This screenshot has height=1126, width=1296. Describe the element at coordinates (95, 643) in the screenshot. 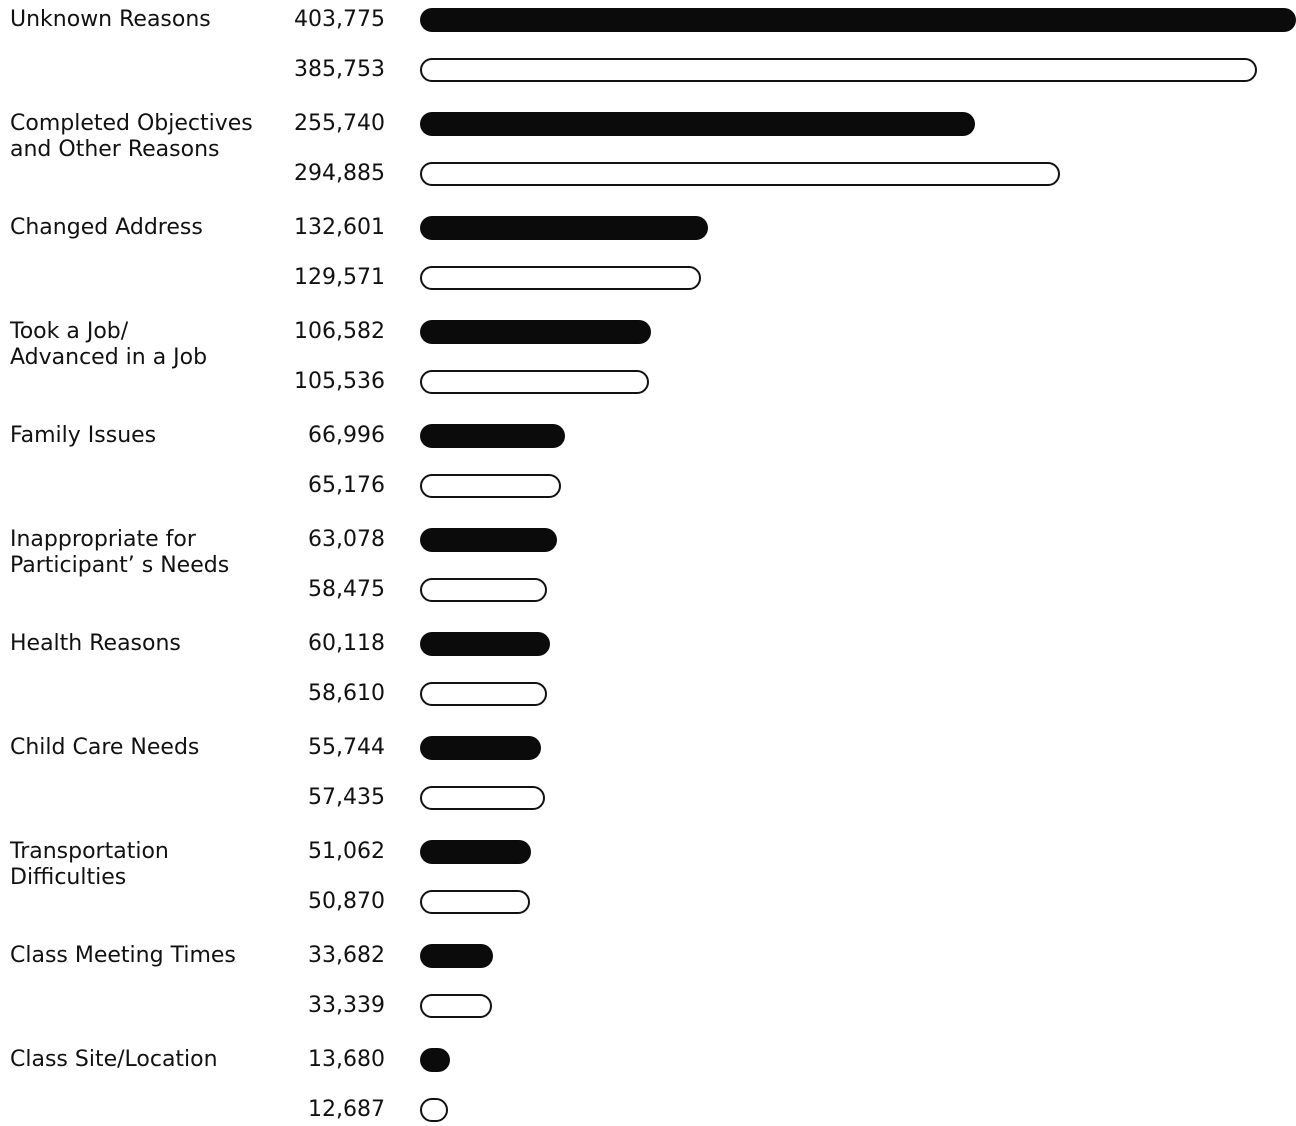

I see `category-label-health-reasons: Health Reasons` at that location.